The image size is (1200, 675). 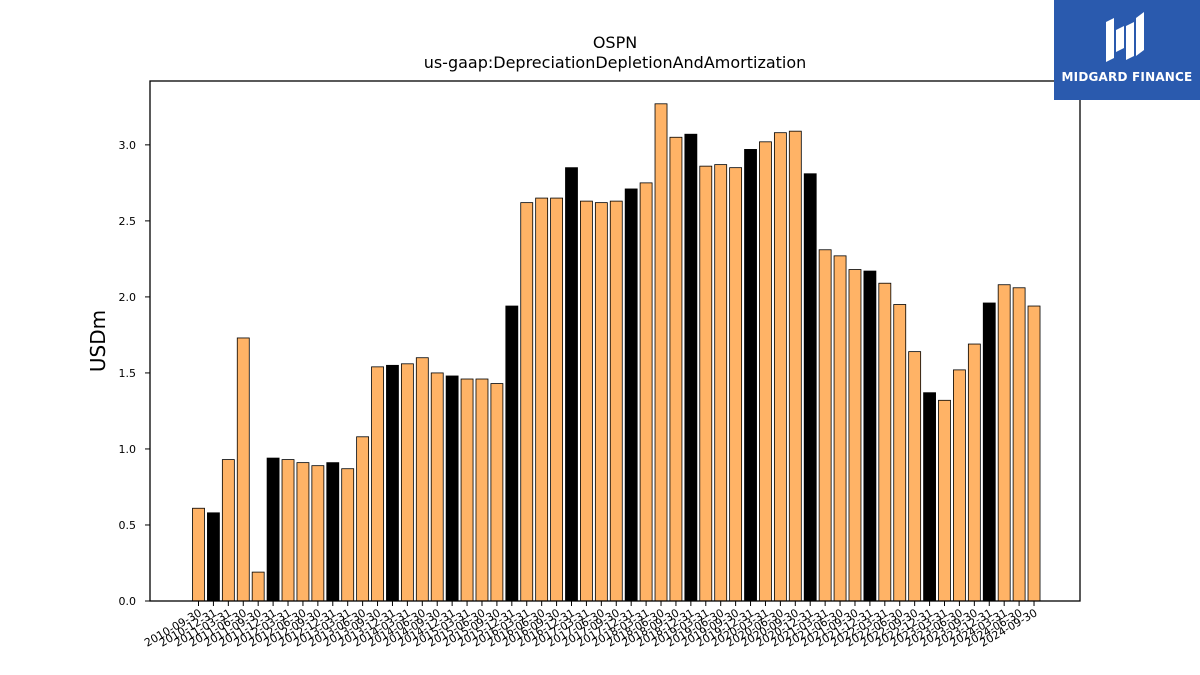 What do you see at coordinates (1125, 37) in the screenshot?
I see `midgard-logo-icon` at bounding box center [1125, 37].